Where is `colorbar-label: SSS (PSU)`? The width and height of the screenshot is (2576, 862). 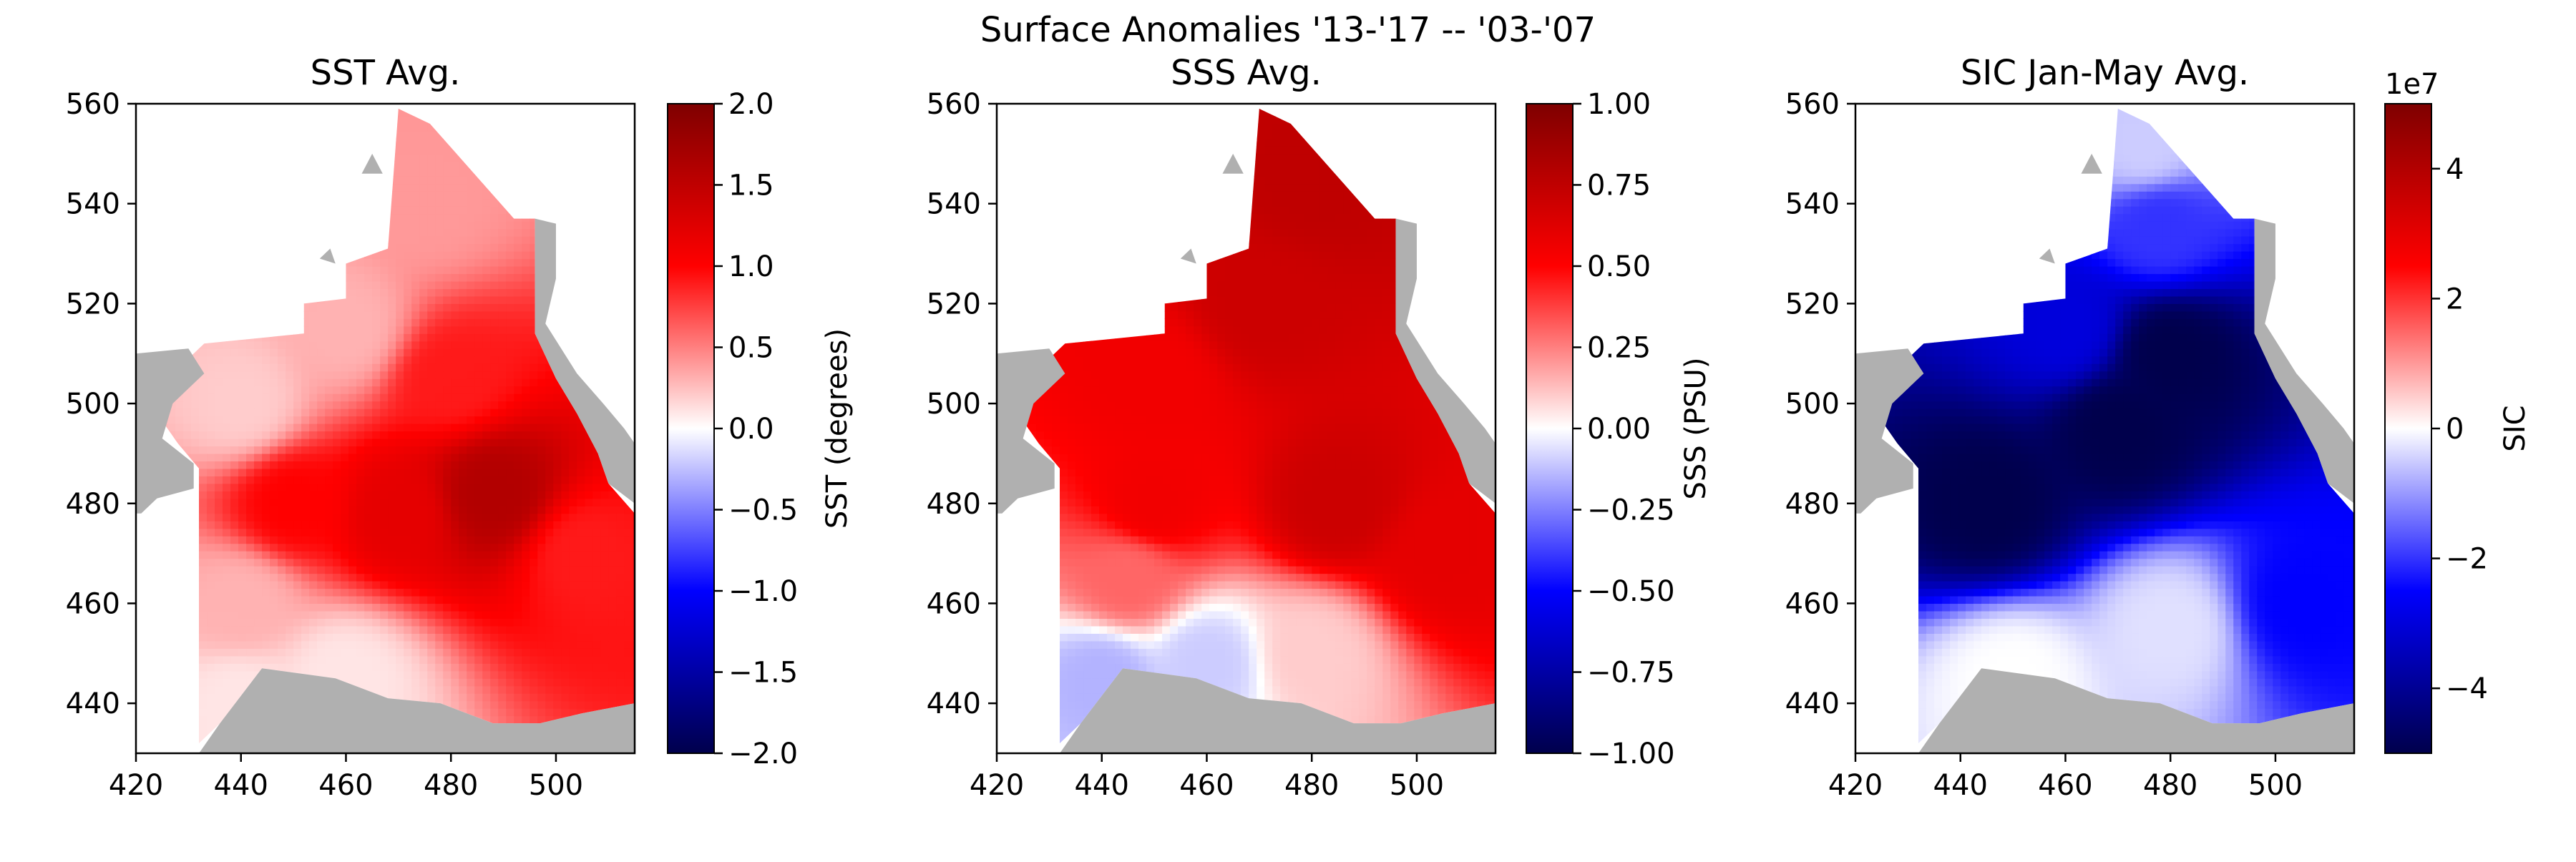
colorbar-label: SSS (PSU) is located at coordinates (1695, 429).